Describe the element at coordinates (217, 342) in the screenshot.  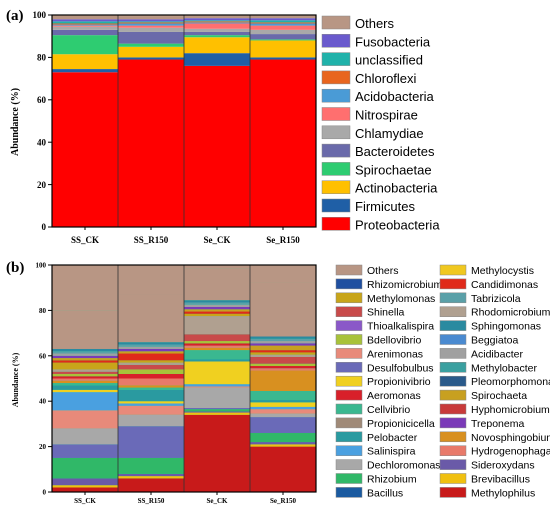
I see `bar-segment-b-se-ck-bdellovibrio` at that location.